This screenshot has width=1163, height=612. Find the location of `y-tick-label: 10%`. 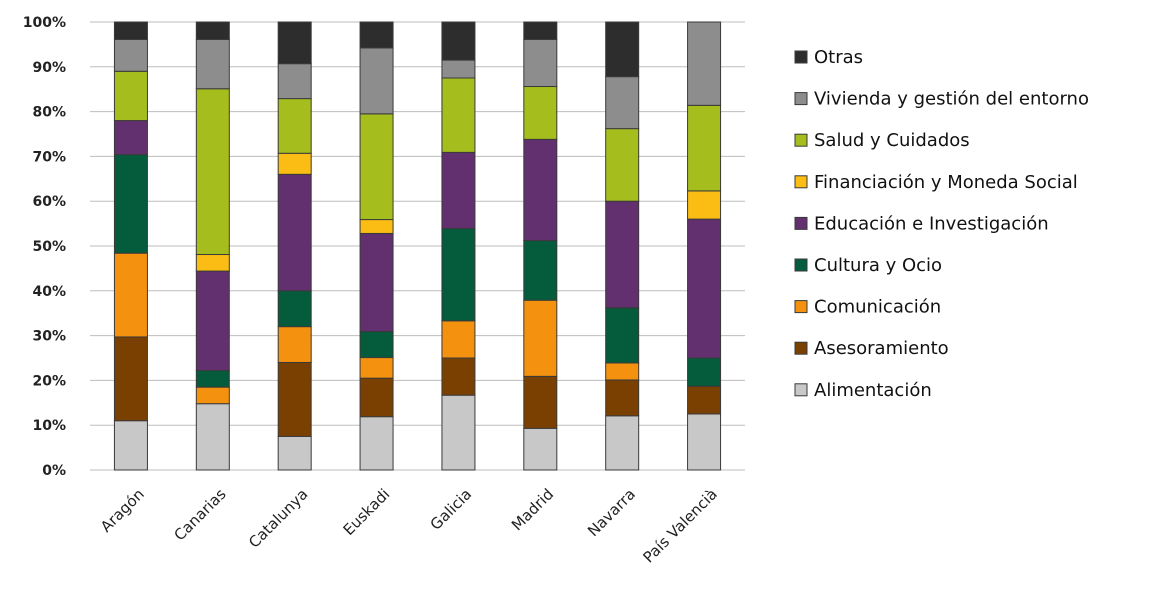

y-tick-label: 10% is located at coordinates (49, 426).